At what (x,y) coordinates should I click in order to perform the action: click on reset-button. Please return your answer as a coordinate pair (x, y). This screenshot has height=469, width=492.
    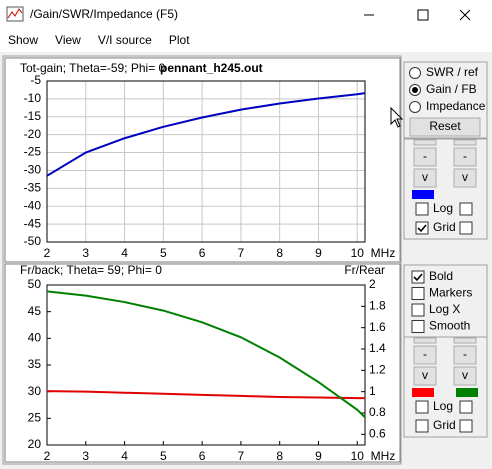
    Looking at the image, I should click on (445, 127).